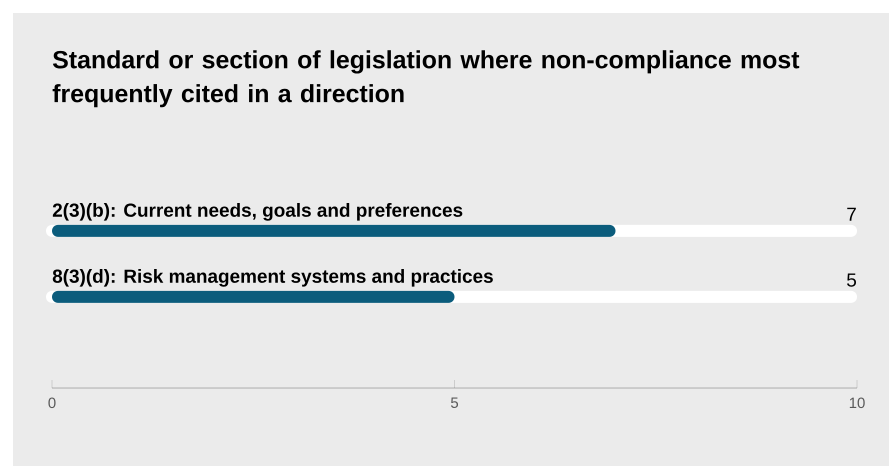 This screenshot has width=889, height=466. Describe the element at coordinates (454, 403) in the screenshot. I see `x-tick-label: 5` at that location.